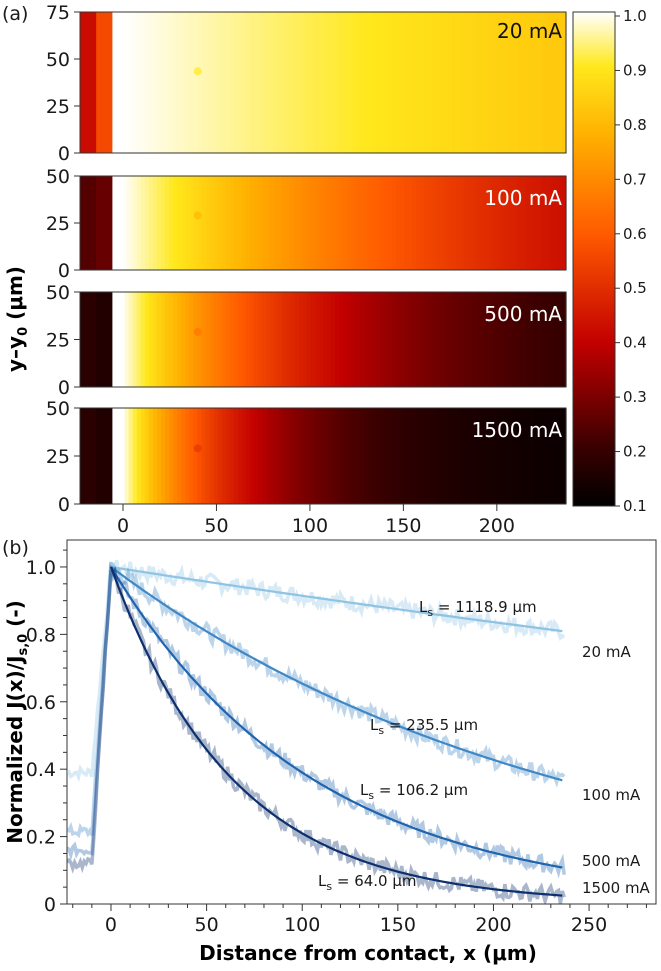 The width and height of the screenshot is (661, 971). I want to click on line-x-tick-label: 150, so click(398, 925).